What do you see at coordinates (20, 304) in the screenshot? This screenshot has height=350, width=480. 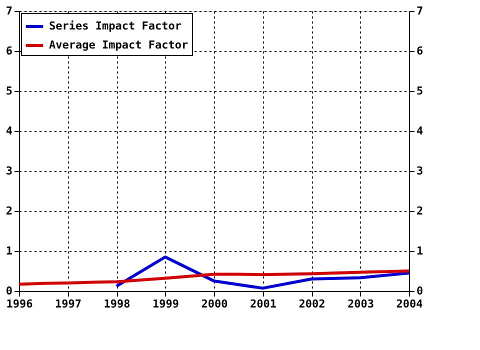 I see `x-tick-label: 1996` at bounding box center [20, 304].